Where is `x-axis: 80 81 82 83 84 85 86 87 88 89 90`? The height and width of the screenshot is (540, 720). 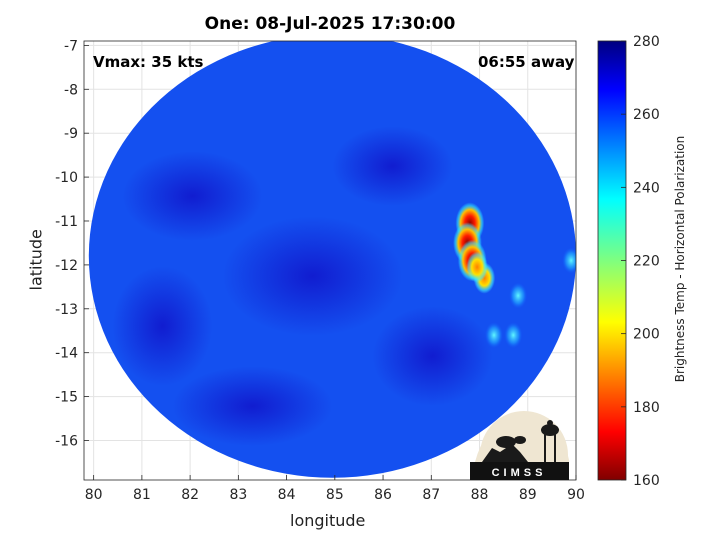 x-axis: 80 81 82 83 84 85 86 87 88 89 90 is located at coordinates (335, 489).